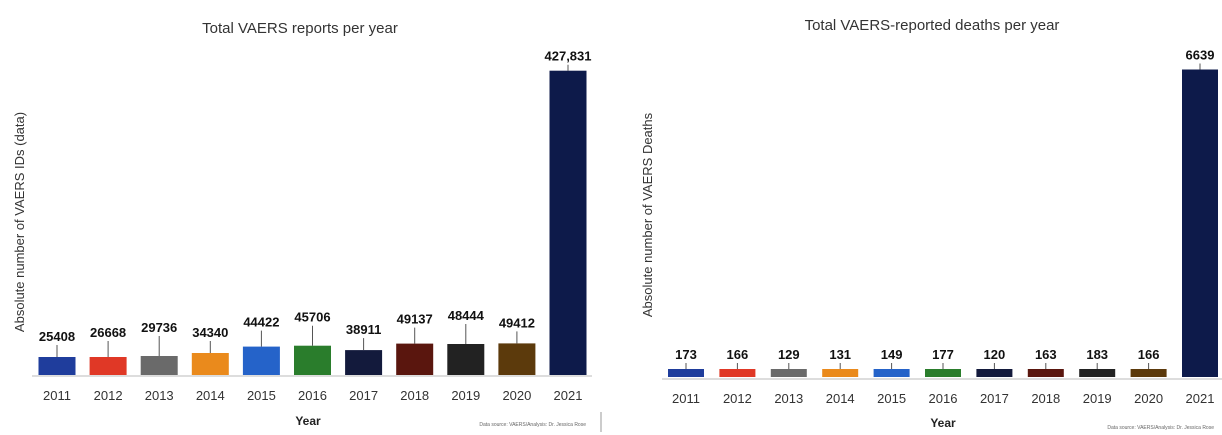  I want to click on deaths-bar-2018, so click(1045, 373).